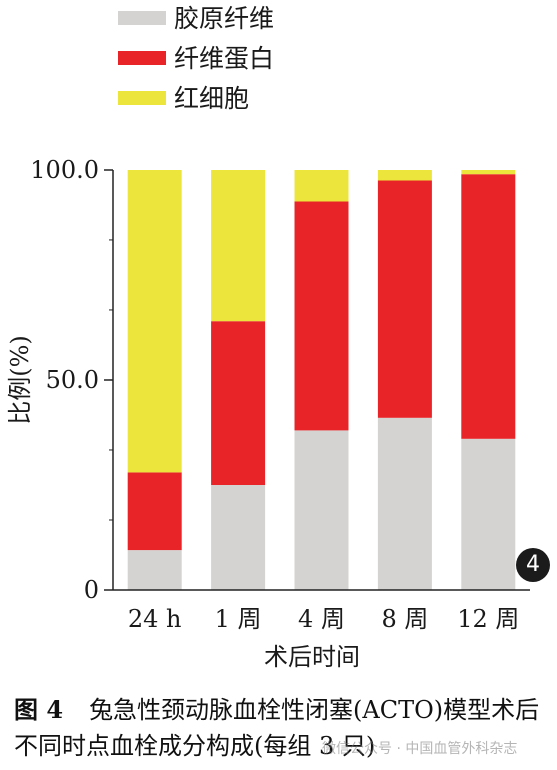 This screenshot has width=557, height=770. I want to click on x-tick-label: 1 周, so click(238, 619).